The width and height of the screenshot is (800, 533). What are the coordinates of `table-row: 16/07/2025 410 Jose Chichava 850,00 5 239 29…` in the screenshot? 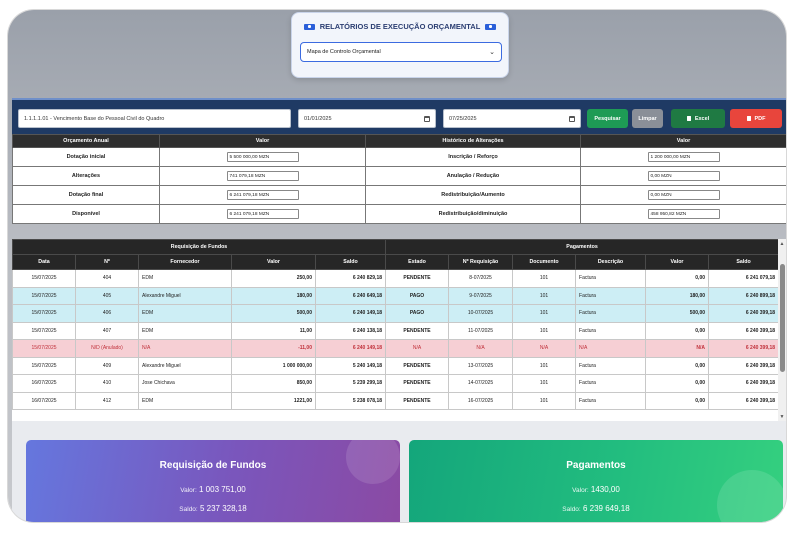 It's located at (396, 383).